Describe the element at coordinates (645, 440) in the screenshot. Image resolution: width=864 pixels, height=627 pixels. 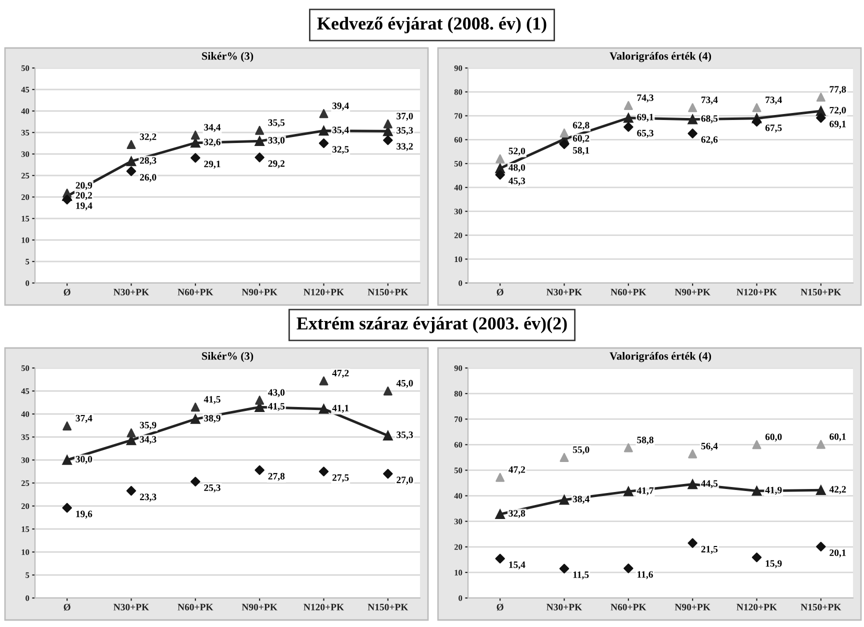
I see `data-label: 58,8` at that location.